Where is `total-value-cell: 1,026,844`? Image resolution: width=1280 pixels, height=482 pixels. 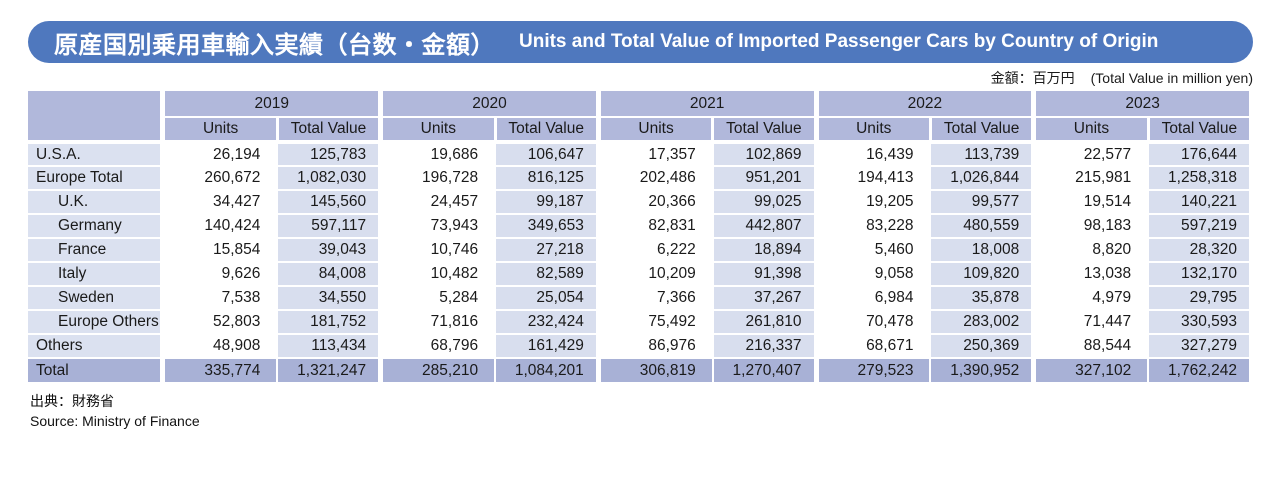 total-value-cell: 1,026,844 is located at coordinates (983, 178).